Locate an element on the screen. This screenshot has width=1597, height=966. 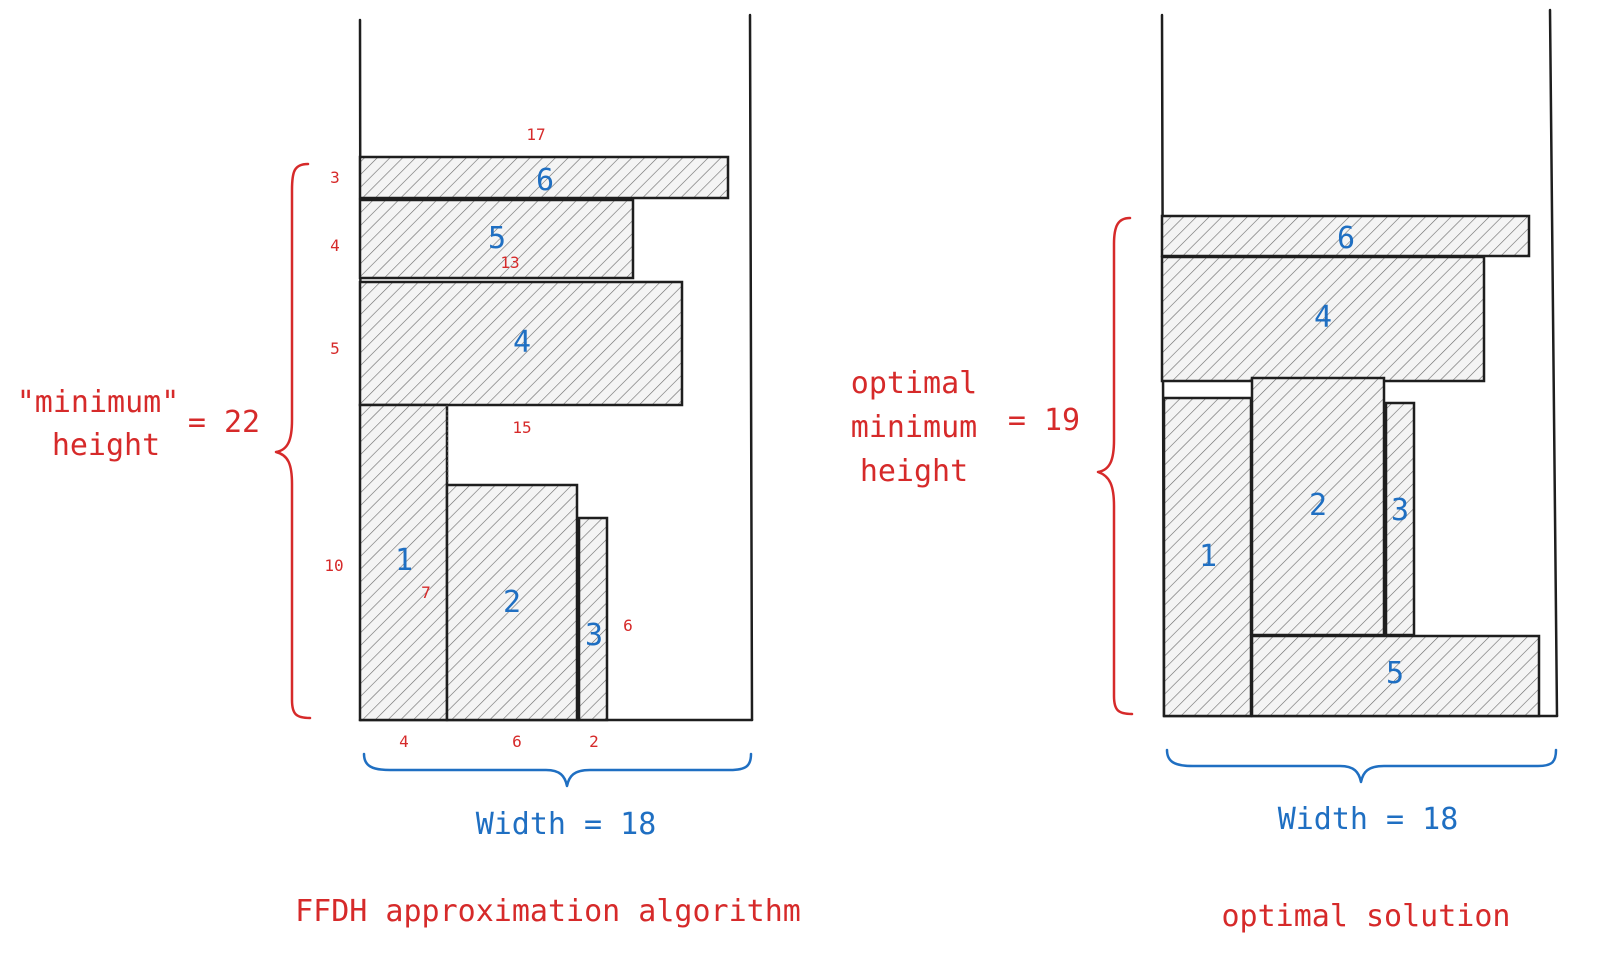
height-label-line3: height is located at coordinates (914, 471).